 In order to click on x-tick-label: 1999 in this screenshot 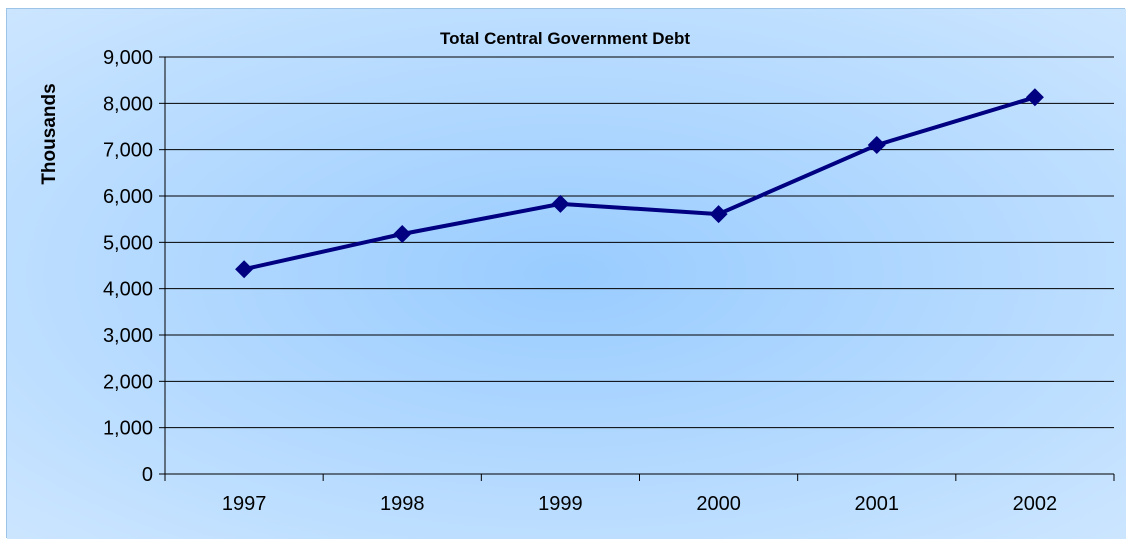, I will do `click(560, 504)`.